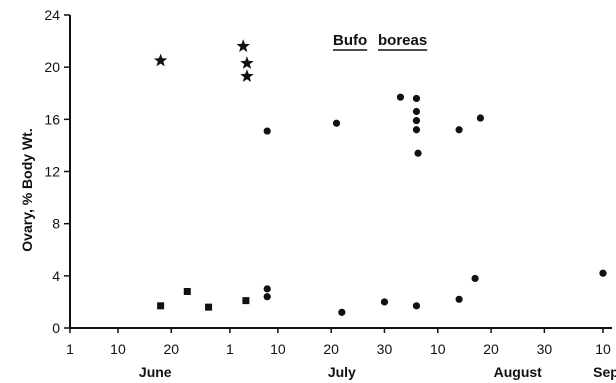 The height and width of the screenshot is (383, 616). Describe the element at coordinates (350, 40) in the screenshot. I see `chart-title-genus: Bufo` at that location.